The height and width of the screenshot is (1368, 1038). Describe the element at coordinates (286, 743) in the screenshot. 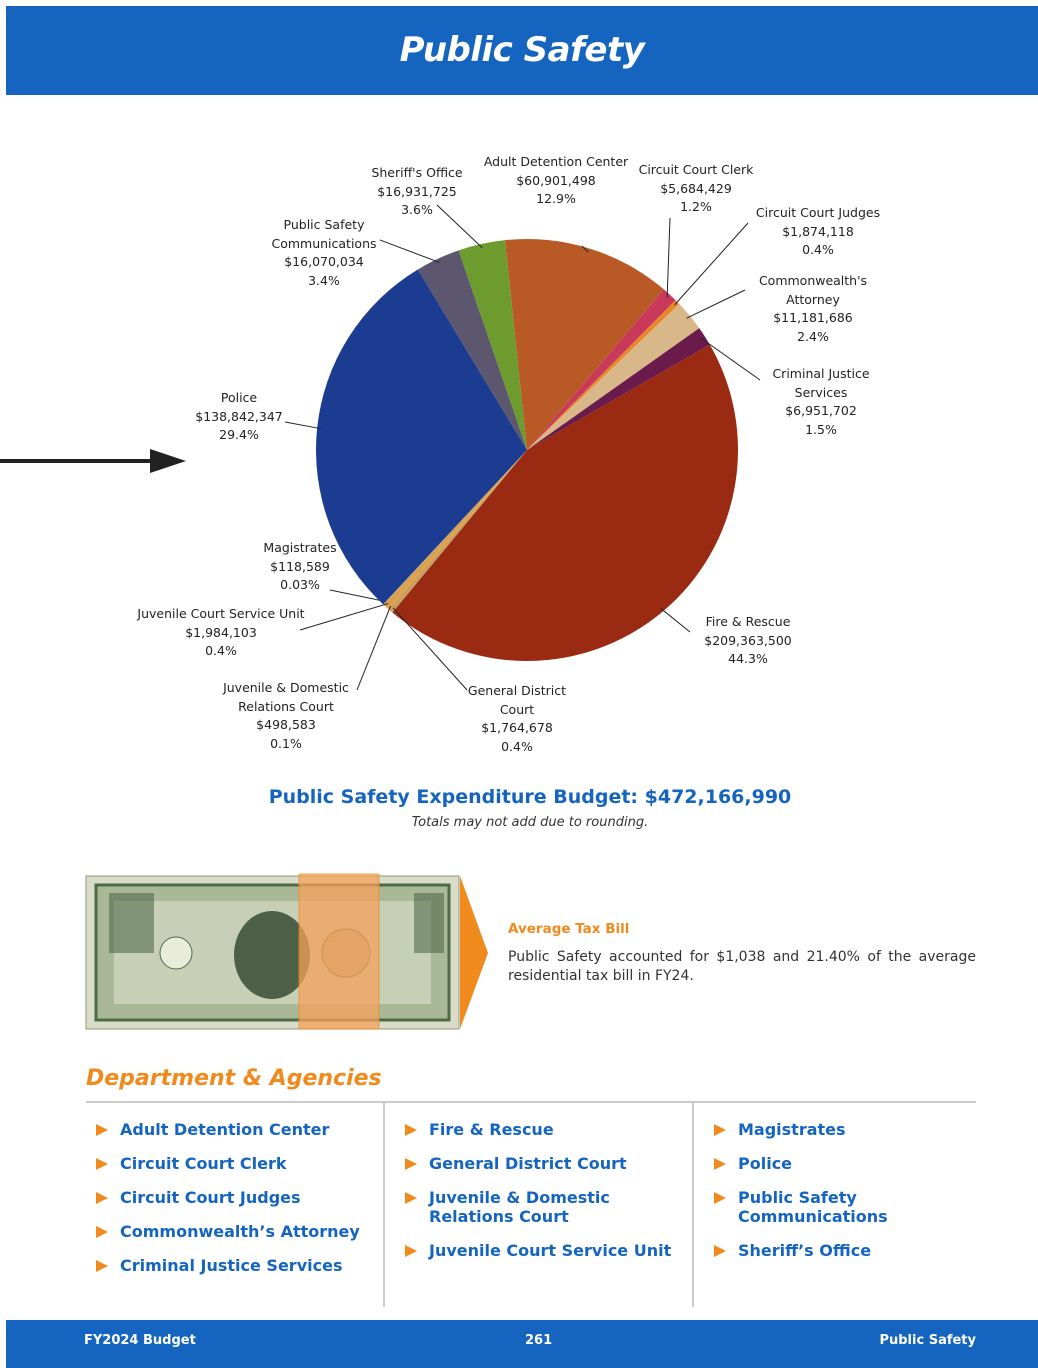

I see `slice-percent: 0.1%` at that location.